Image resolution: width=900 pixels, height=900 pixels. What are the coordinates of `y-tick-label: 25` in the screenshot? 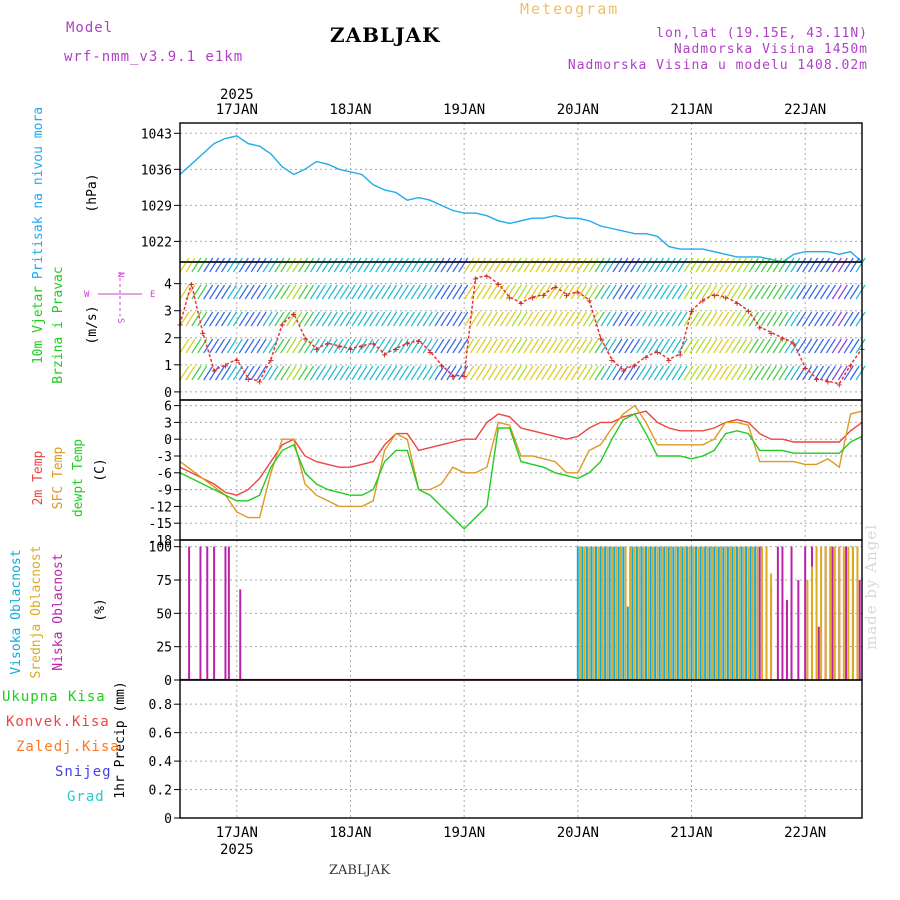 It's located at (164, 648).